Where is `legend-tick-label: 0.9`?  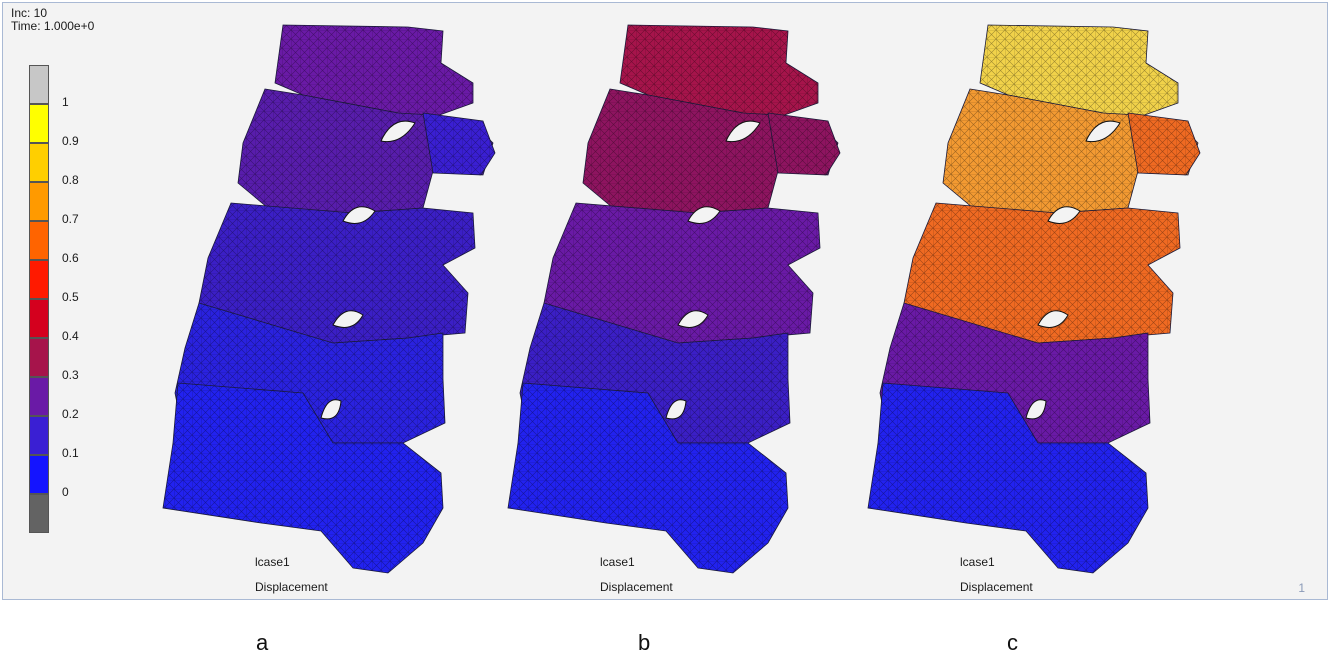 legend-tick-label: 0.9 is located at coordinates (70, 141).